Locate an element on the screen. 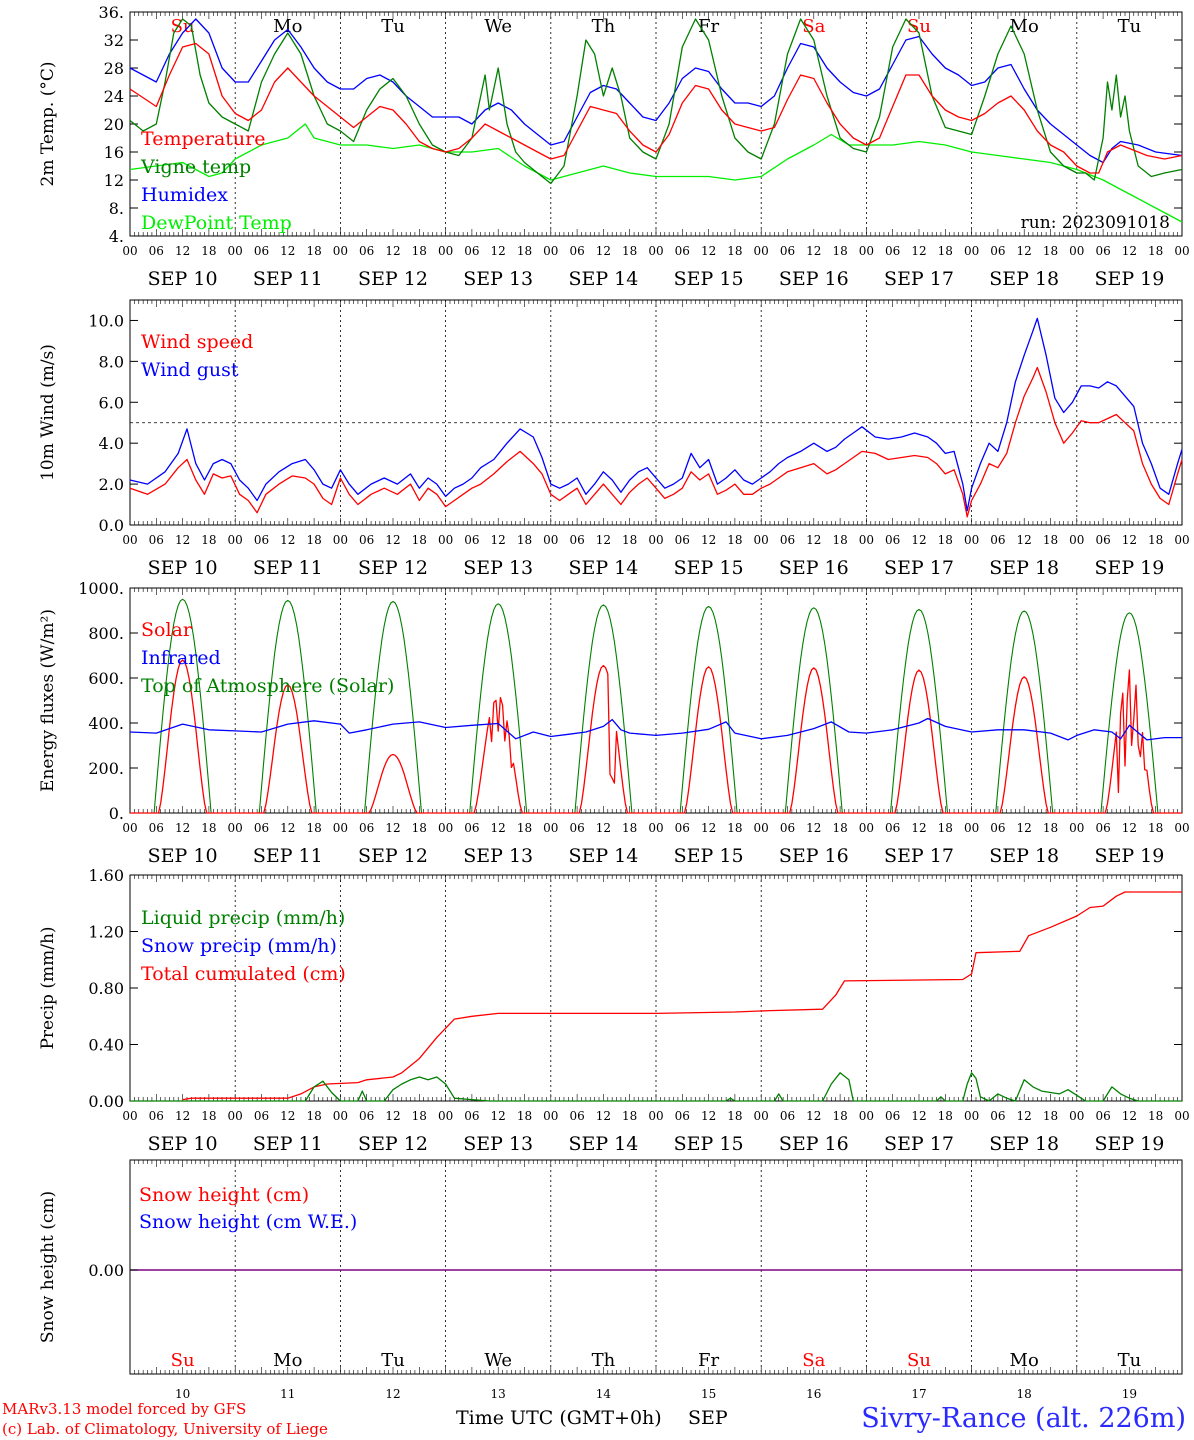 This screenshot has height=1440, width=1194. y-axis-title: 2m Temp. (°C) is located at coordinates (48, 123).